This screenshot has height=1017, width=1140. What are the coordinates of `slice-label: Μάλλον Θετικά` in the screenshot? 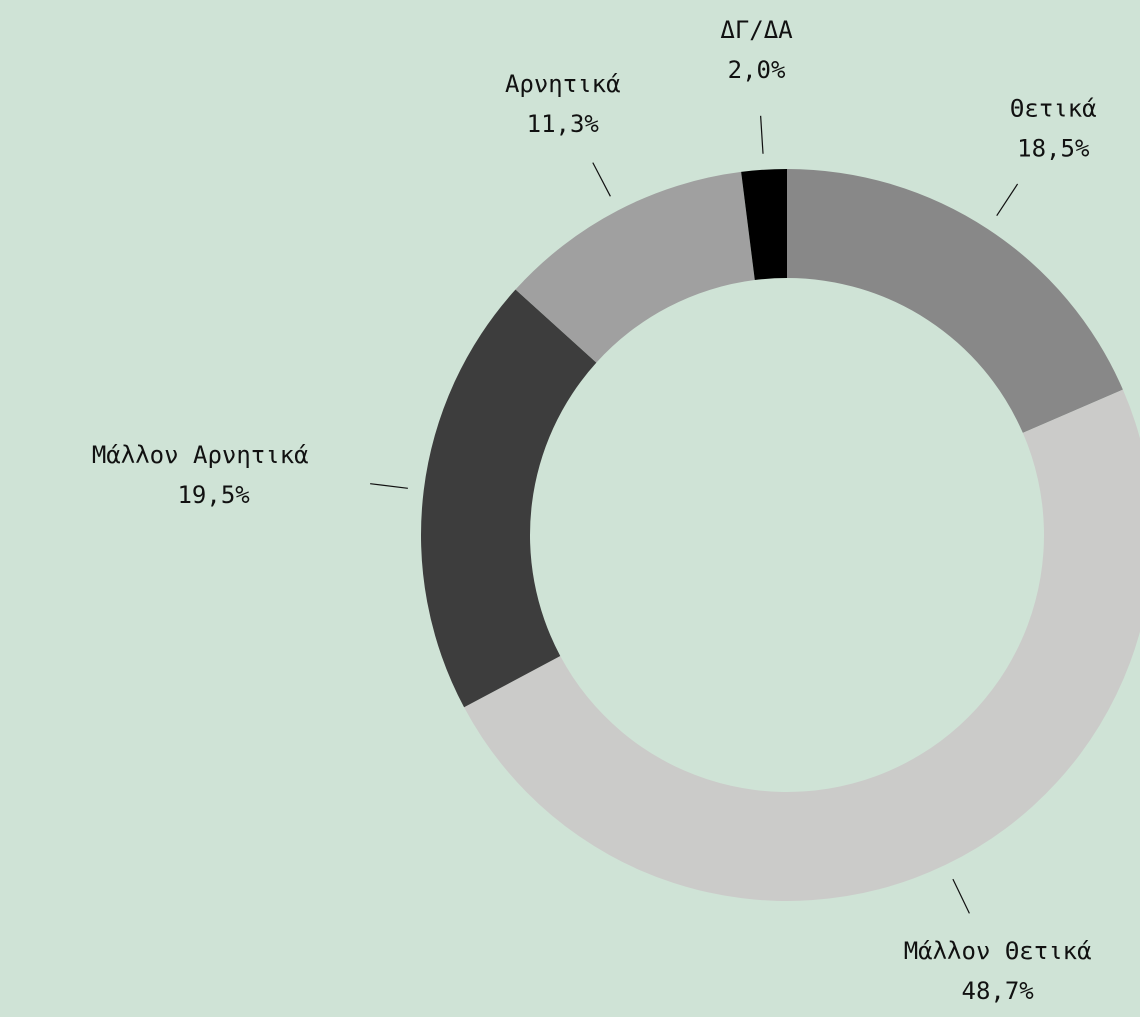 It's located at (998, 951).